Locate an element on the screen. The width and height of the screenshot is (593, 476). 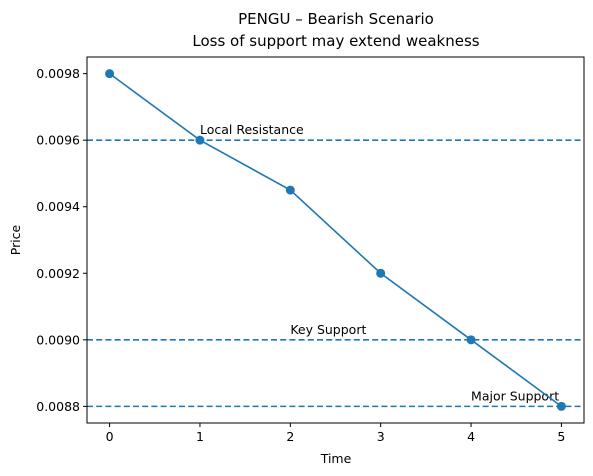
y-tick-label-3: 0.0094 is located at coordinates (58, 206).